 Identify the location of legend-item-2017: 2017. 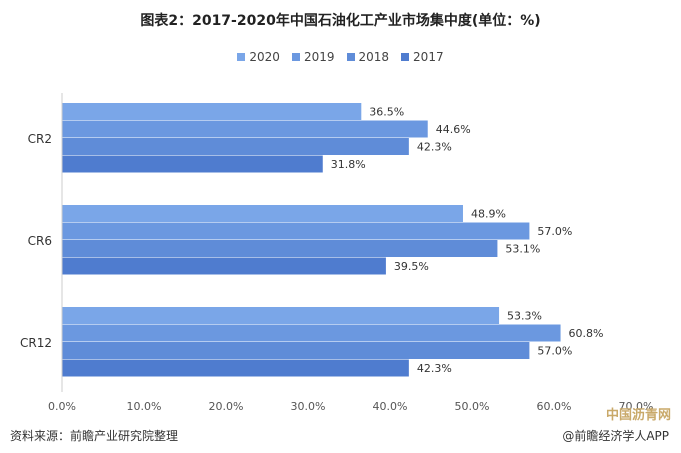
(422, 57).